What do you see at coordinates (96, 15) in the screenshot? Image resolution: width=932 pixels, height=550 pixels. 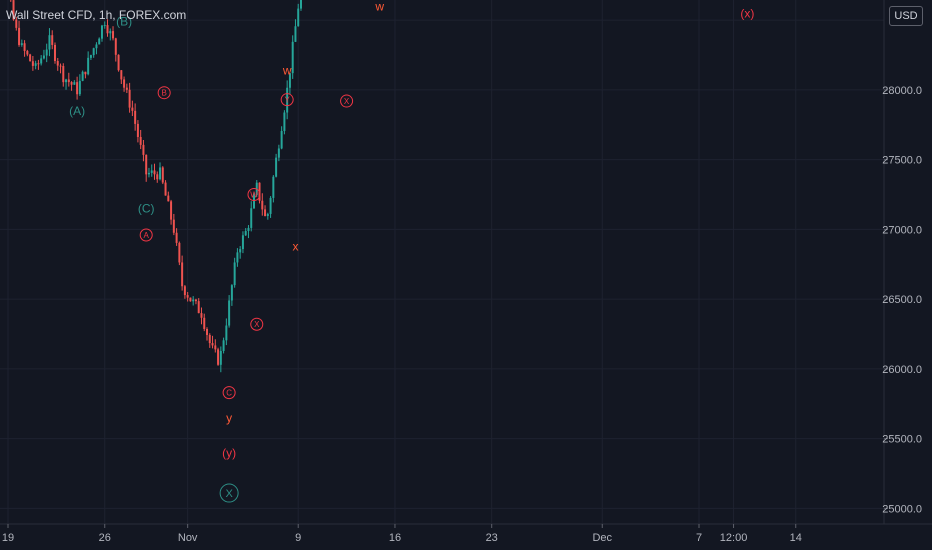 I see `chart-title: Wall Street CFD, 1h, FOREX.com` at bounding box center [96, 15].